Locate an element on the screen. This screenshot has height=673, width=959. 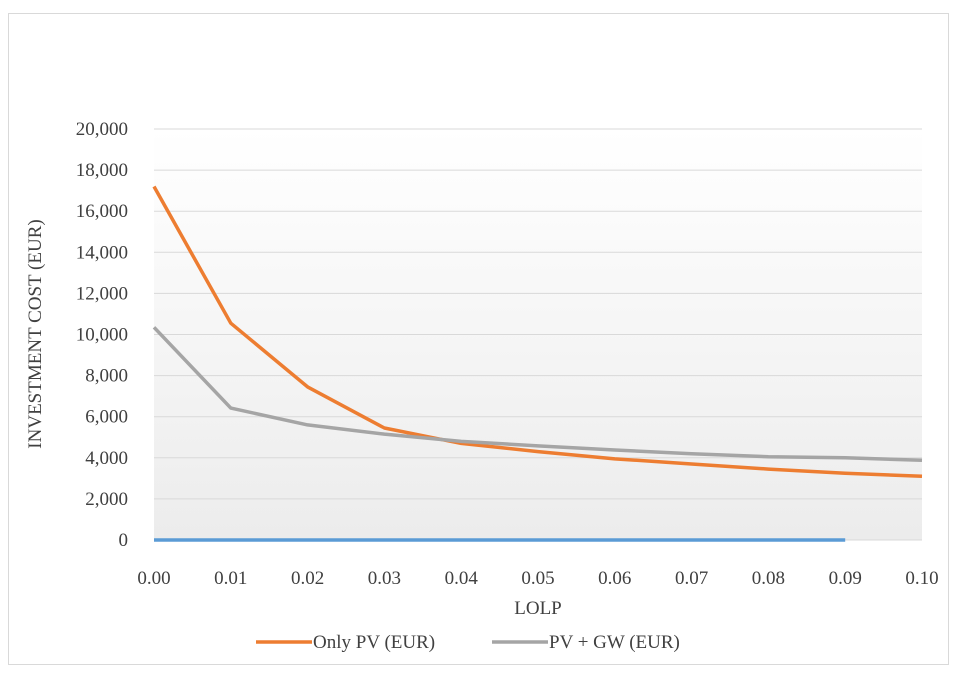
legend: Only PV (EUR) PV + GW (EUR) is located at coordinates (468, 642).